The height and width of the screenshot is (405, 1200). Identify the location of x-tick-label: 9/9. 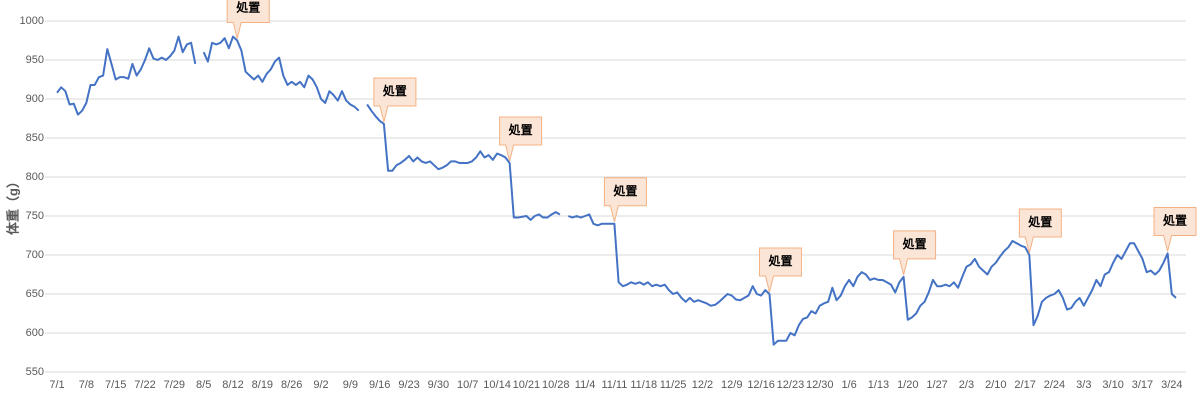
(350, 385).